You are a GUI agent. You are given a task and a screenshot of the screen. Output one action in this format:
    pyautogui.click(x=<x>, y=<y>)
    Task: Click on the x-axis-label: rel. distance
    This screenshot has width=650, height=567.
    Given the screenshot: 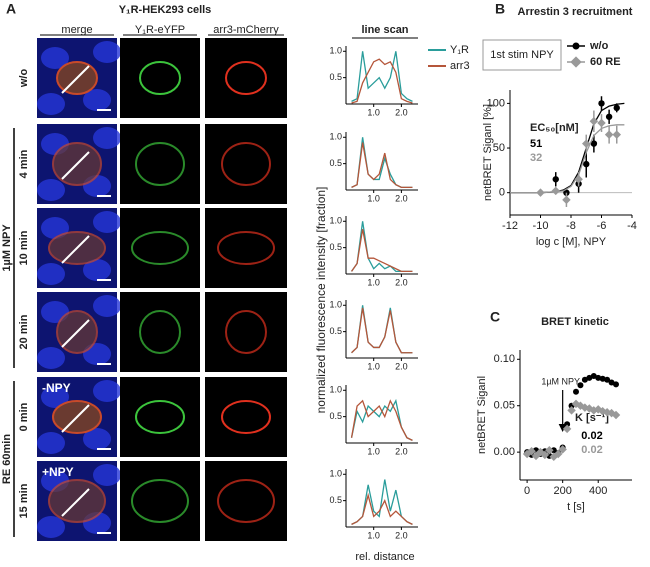 What is the action you would take?
    pyautogui.click(x=384, y=557)
    